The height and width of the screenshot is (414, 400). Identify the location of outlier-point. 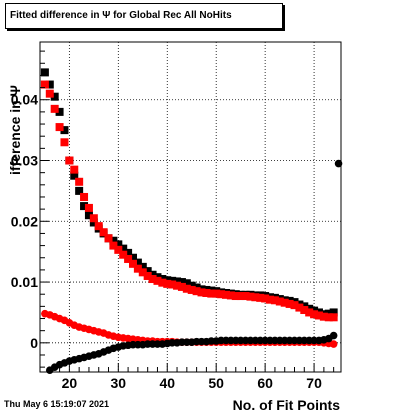
(338, 163).